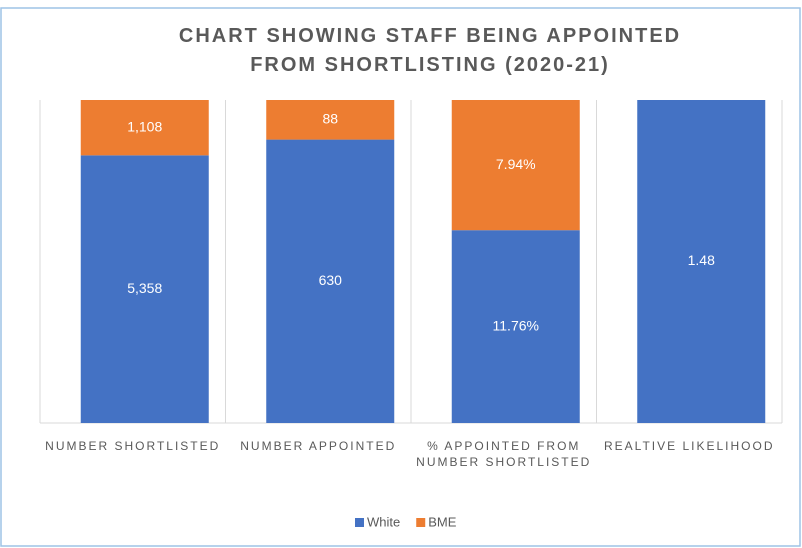  I want to click on data-label: 1.48, so click(701, 260).